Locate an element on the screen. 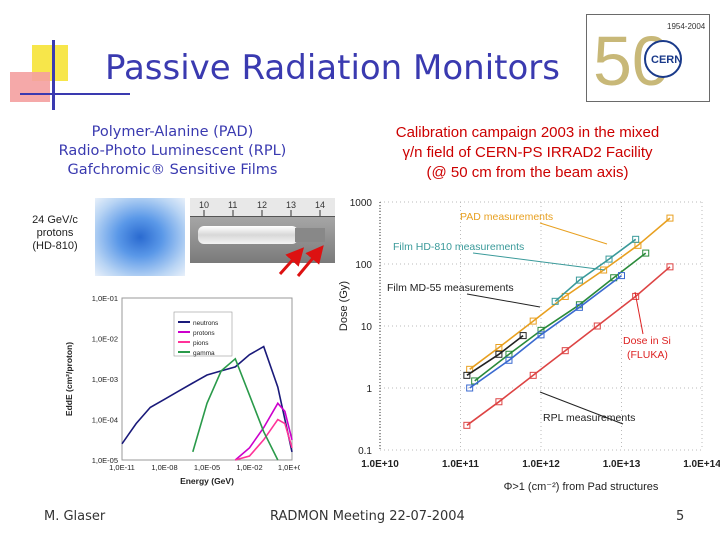  spectrum-y-tick: 1,0E-02 is located at coordinates (105, 339).